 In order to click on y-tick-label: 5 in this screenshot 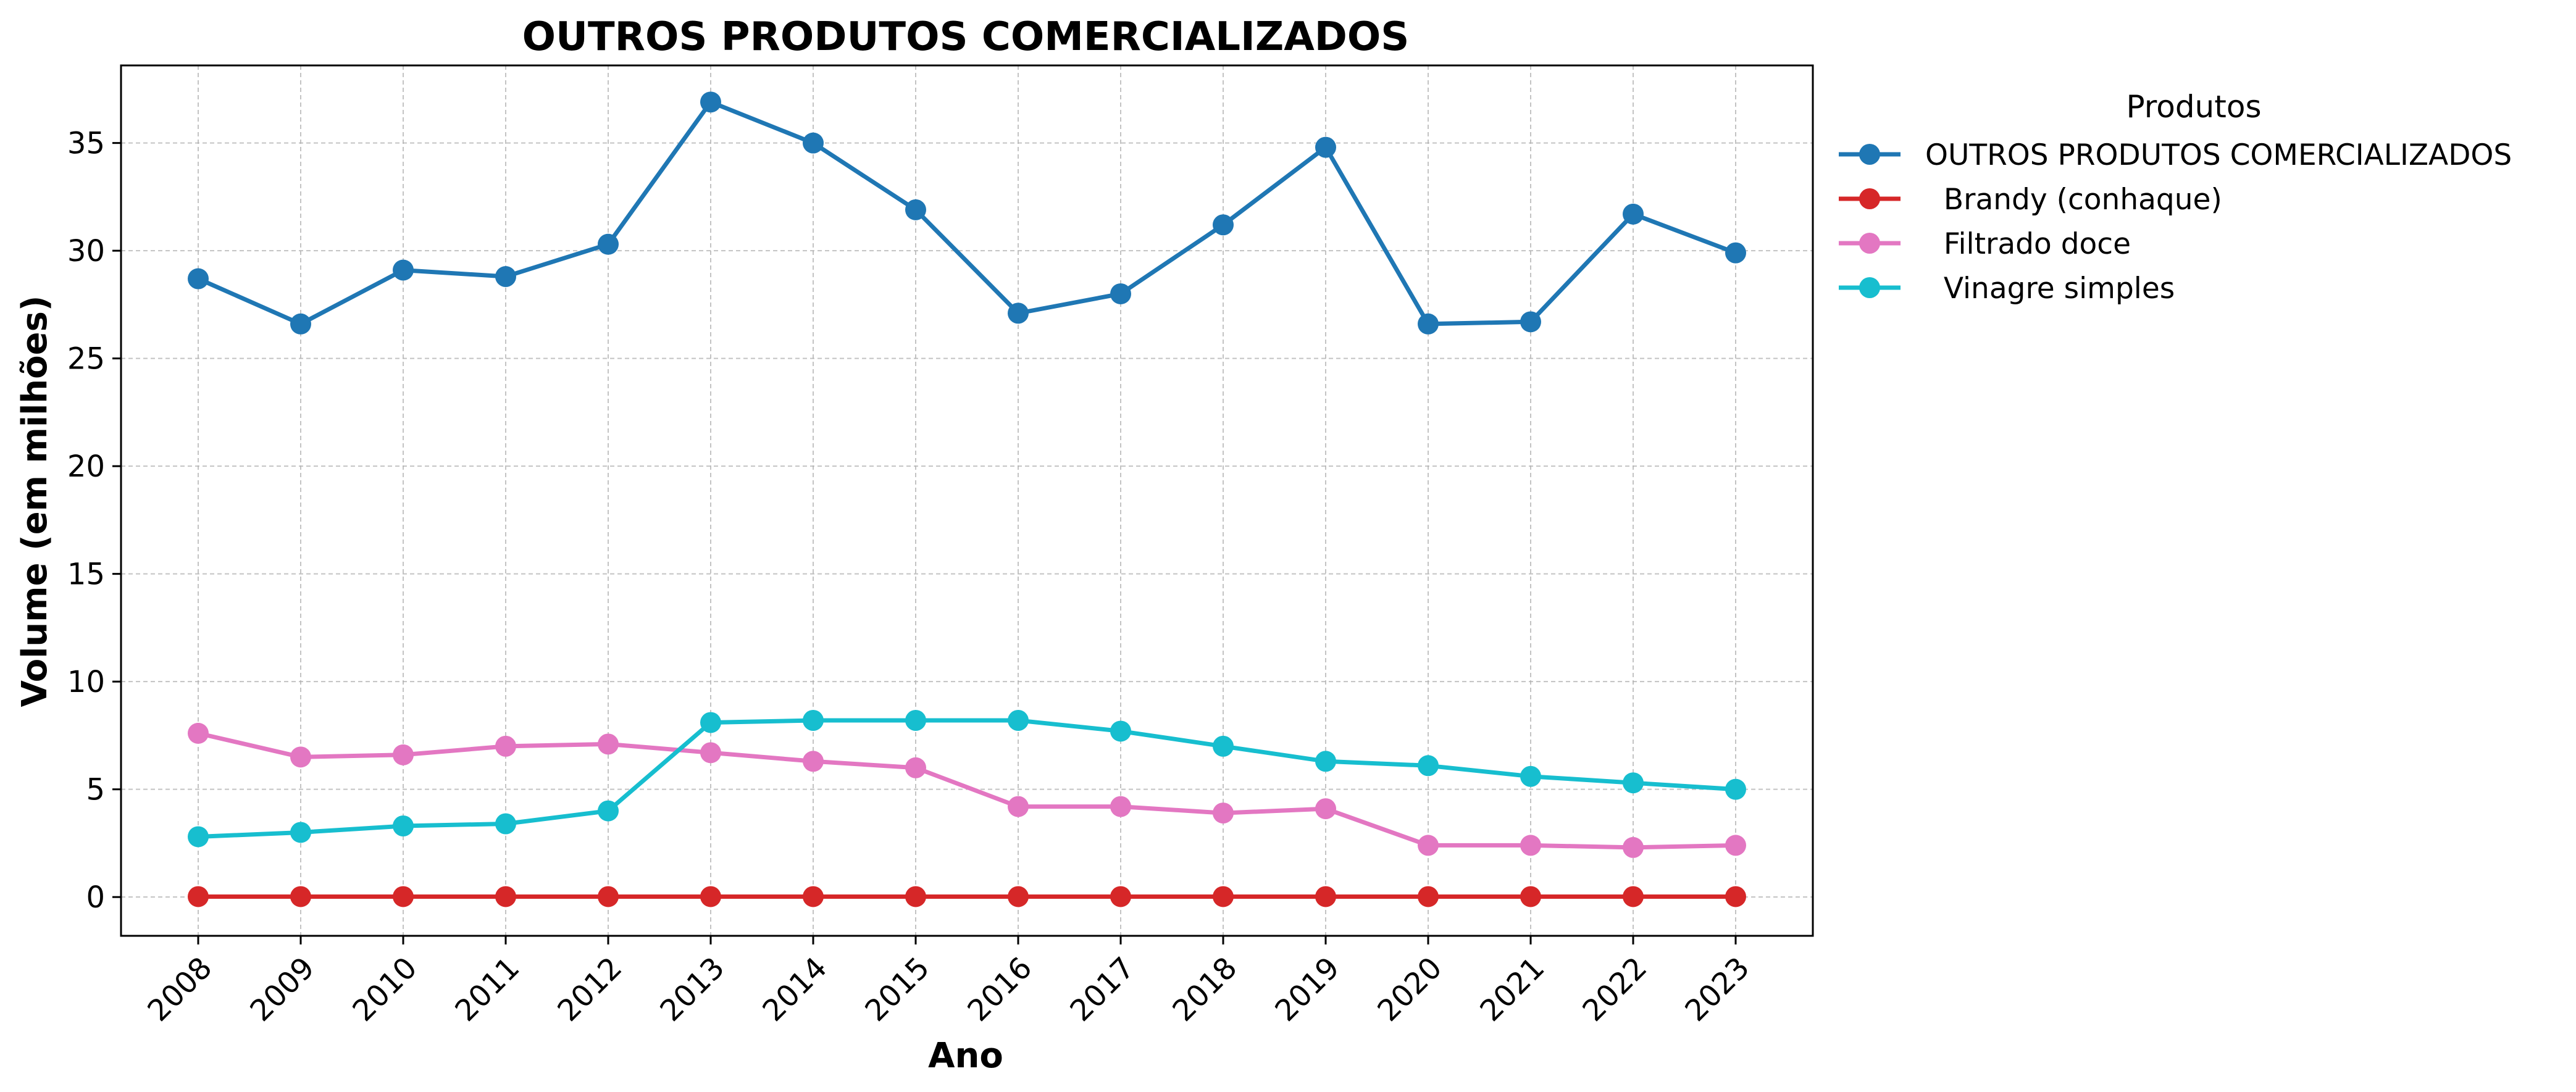, I will do `click(95, 790)`.